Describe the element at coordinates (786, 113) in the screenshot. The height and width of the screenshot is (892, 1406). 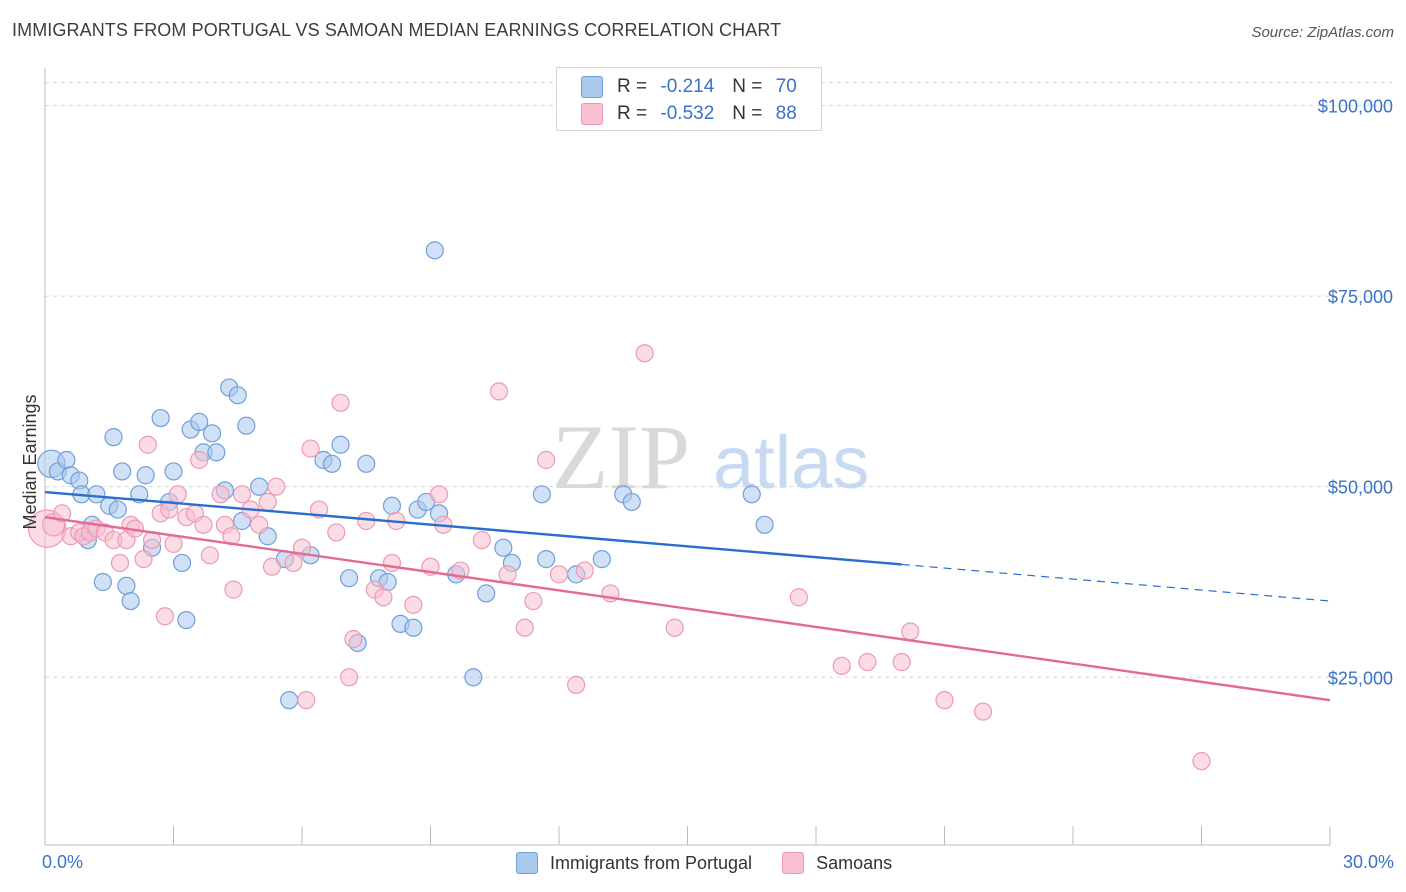
I see `n-value: 88` at that location.